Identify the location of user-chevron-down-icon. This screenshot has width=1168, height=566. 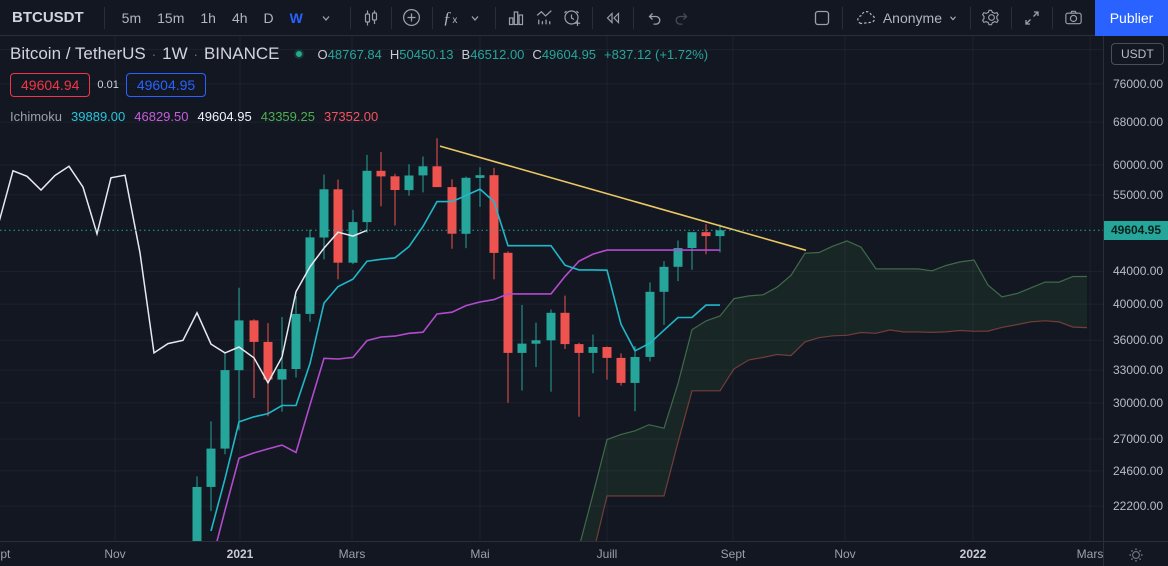
(953, 17).